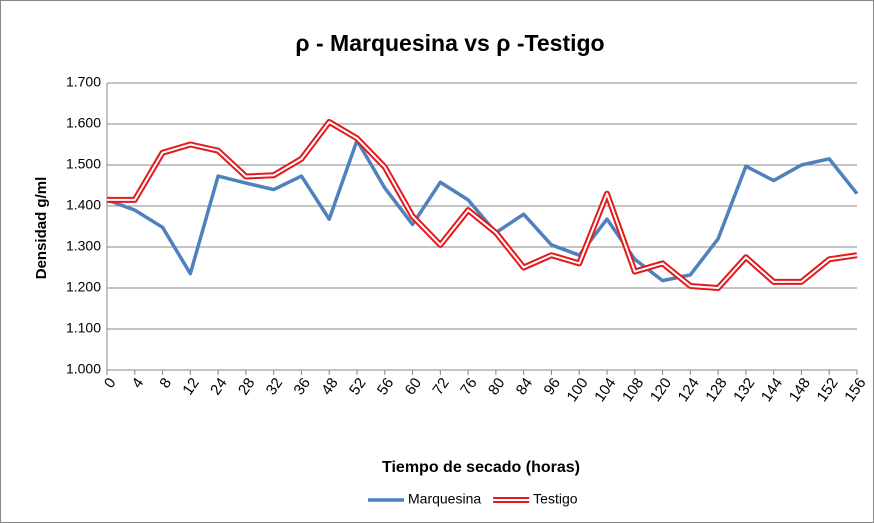  What do you see at coordinates (83, 164) in the screenshot?
I see `y-tick-label: 1.500` at bounding box center [83, 164].